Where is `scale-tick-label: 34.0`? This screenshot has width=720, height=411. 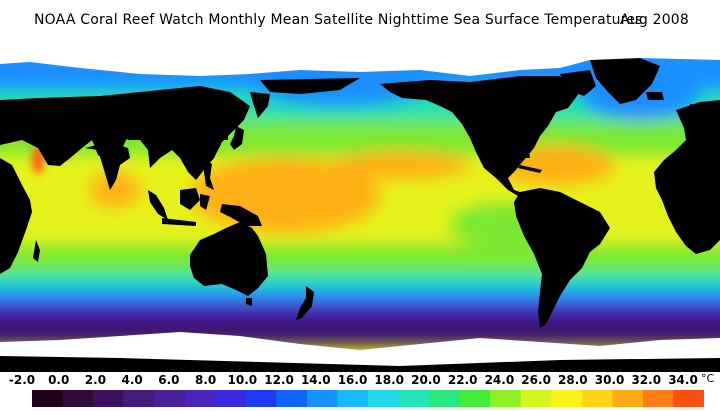 scale-tick-label: 34.0 is located at coordinates (683, 380).